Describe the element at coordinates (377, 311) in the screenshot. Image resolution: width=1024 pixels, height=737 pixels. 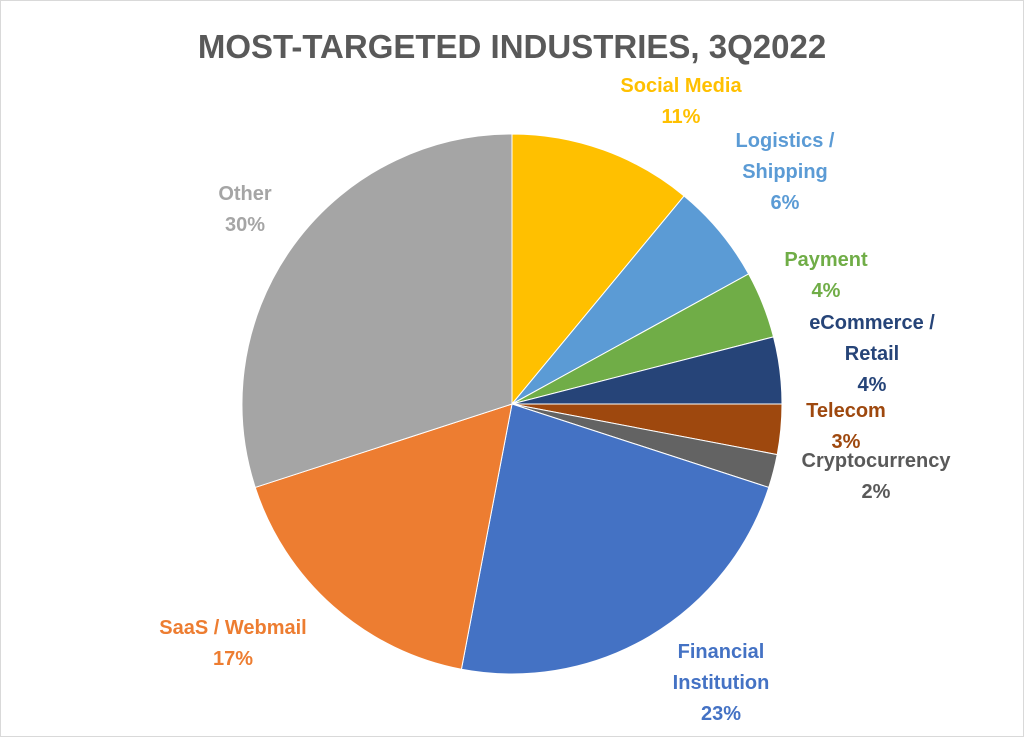
I see `pie-slice-other` at that location.